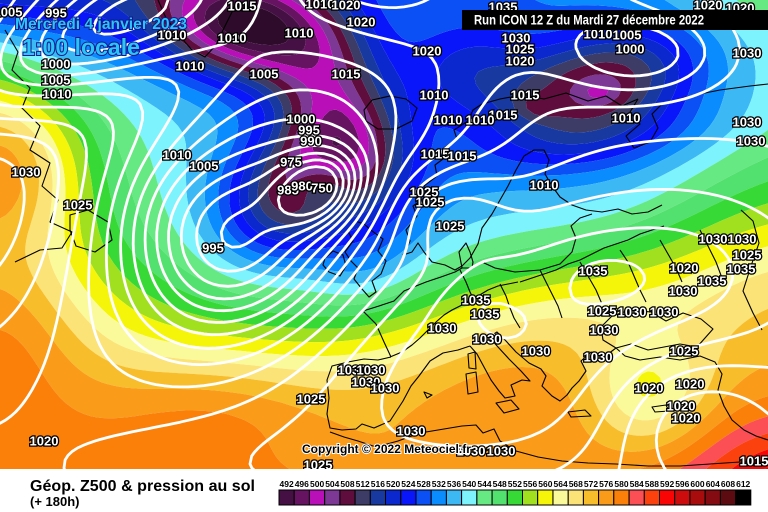 This screenshot has width=768, height=512. Describe the element at coordinates (101, 24) in the screenshot. I see `svg-text: Mercredi 4 janvier 2023` at that location.